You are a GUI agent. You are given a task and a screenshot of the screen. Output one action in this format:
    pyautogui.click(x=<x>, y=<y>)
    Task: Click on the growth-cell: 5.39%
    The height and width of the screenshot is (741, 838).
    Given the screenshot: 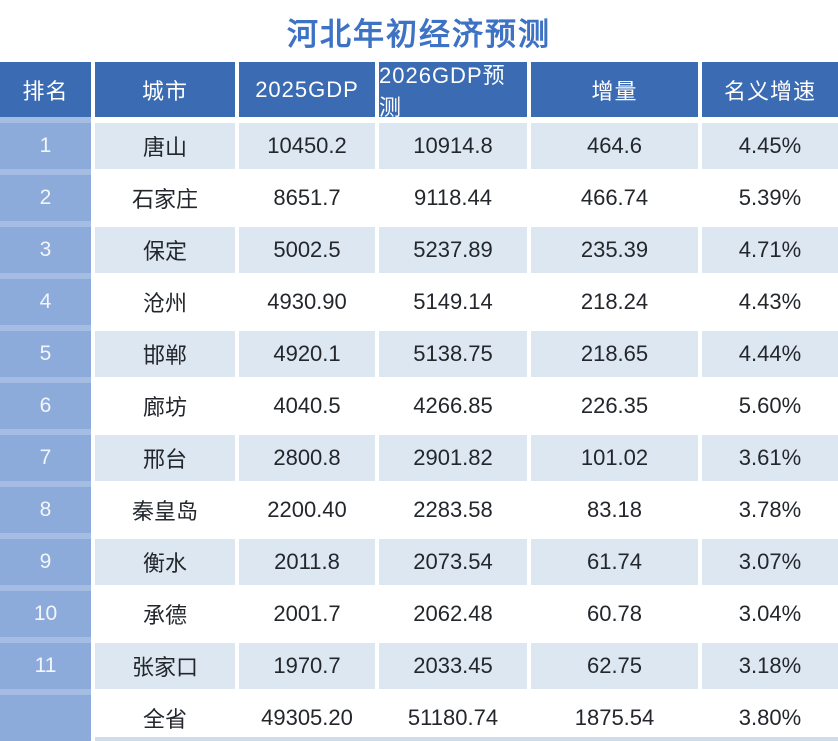 What is the action you would take?
    pyautogui.click(x=770, y=198)
    